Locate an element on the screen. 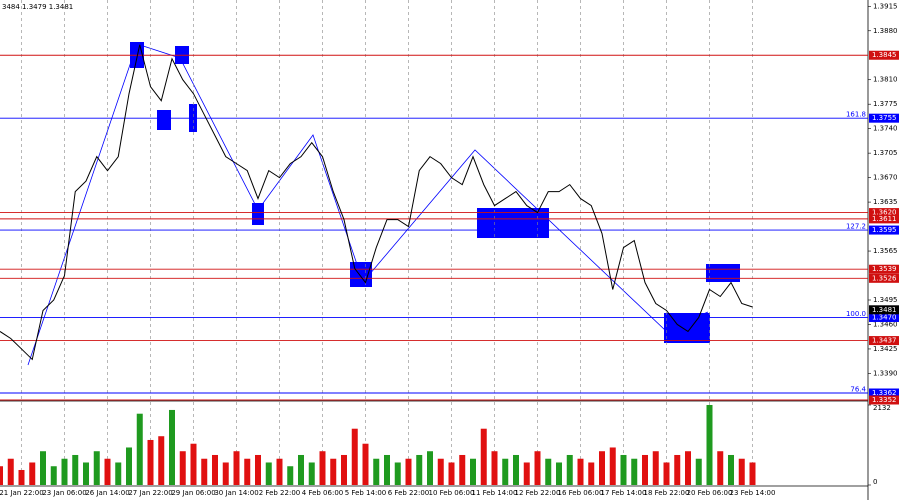 This screenshot has width=900, height=500. level-label: 1.3755 is located at coordinates (884, 118).